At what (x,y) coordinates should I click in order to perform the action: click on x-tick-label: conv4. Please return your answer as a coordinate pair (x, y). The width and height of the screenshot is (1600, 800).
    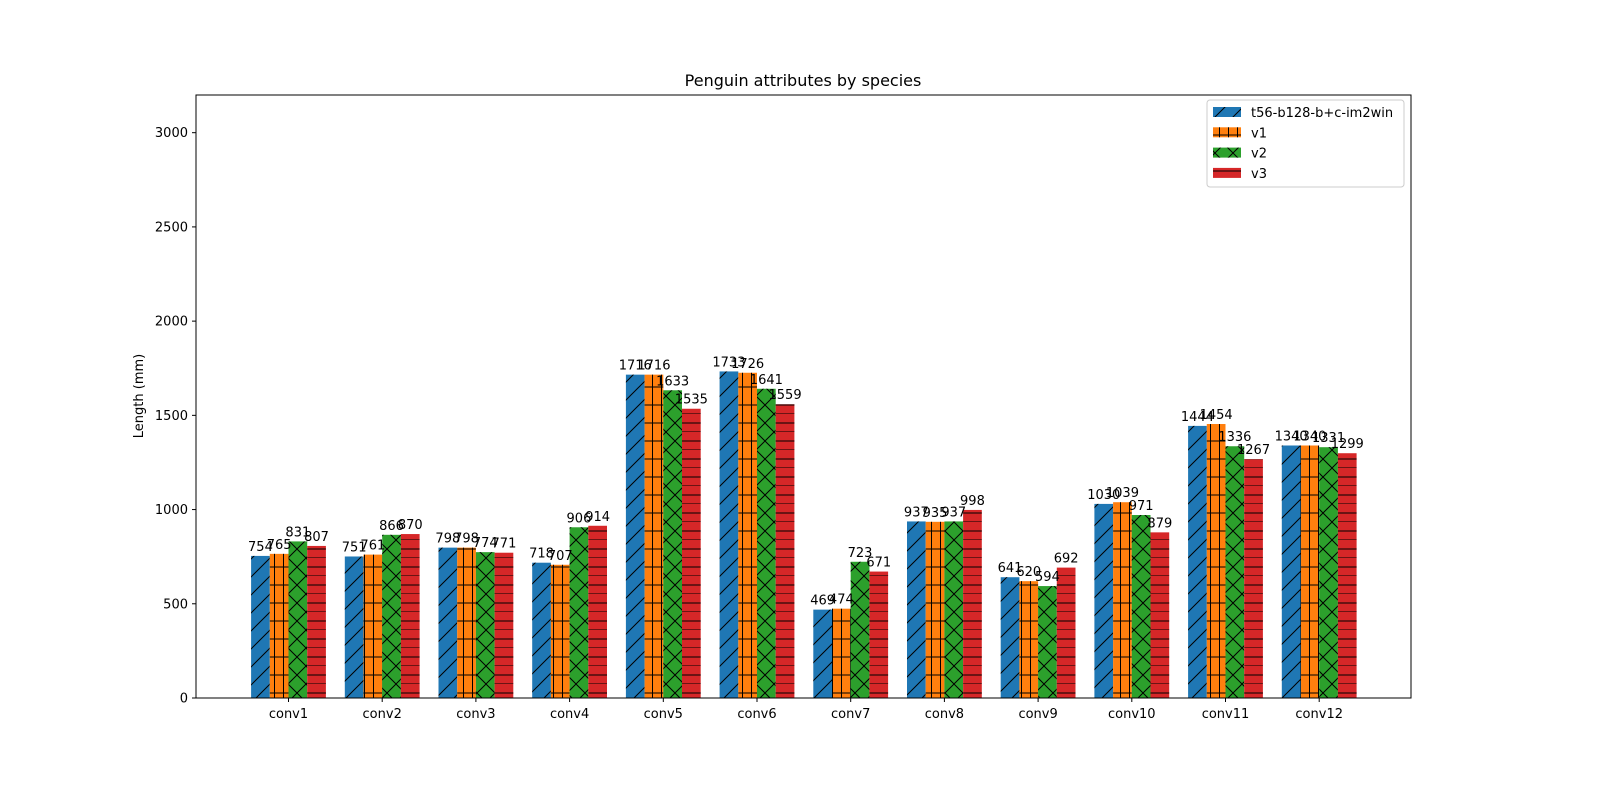
    Looking at the image, I should click on (569, 714).